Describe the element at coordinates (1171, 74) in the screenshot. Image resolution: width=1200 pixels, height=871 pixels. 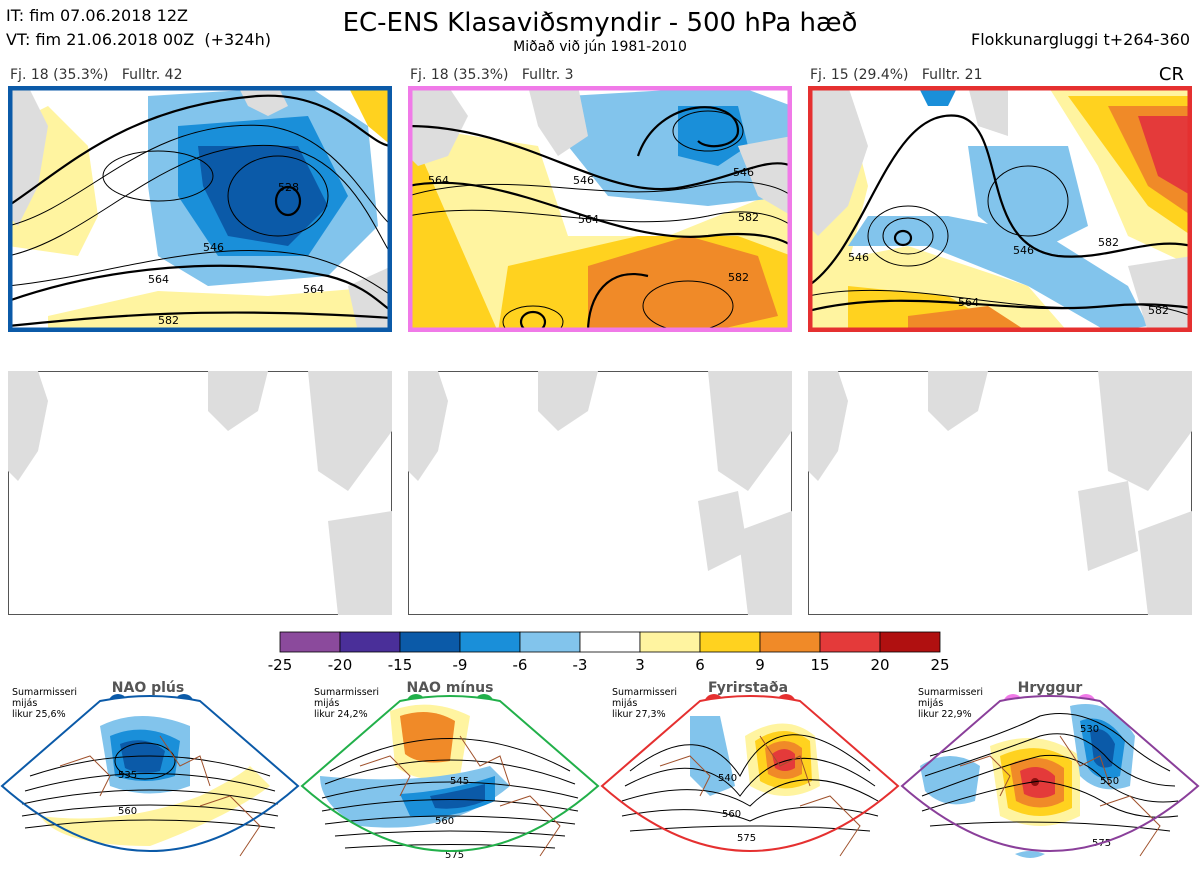
I see `corner-code: CR` at that location.